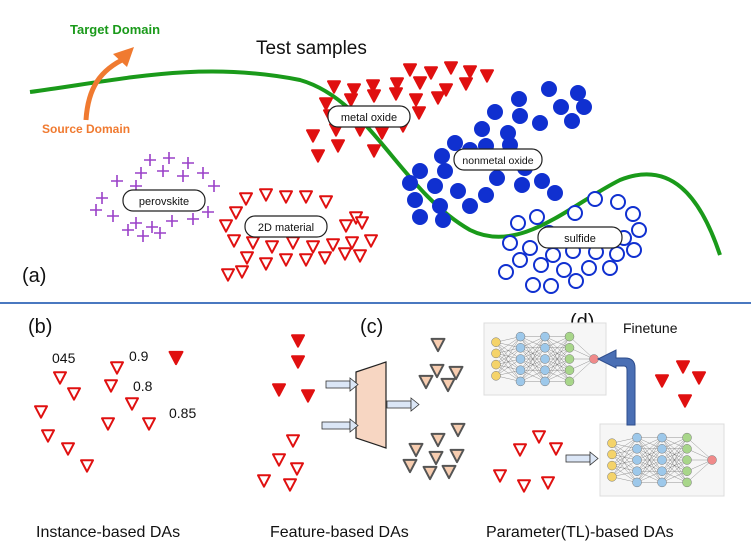 This screenshot has height=554, width=751. I want to click on domain-shift-arrow, so click(105, 88).